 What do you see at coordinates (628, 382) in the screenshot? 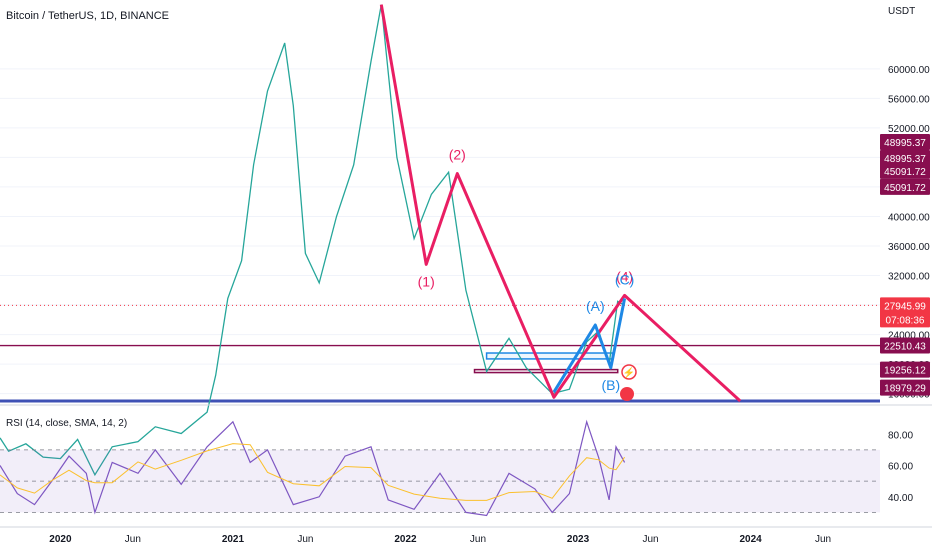
I see `pattern-icons: ⚡` at bounding box center [628, 382].